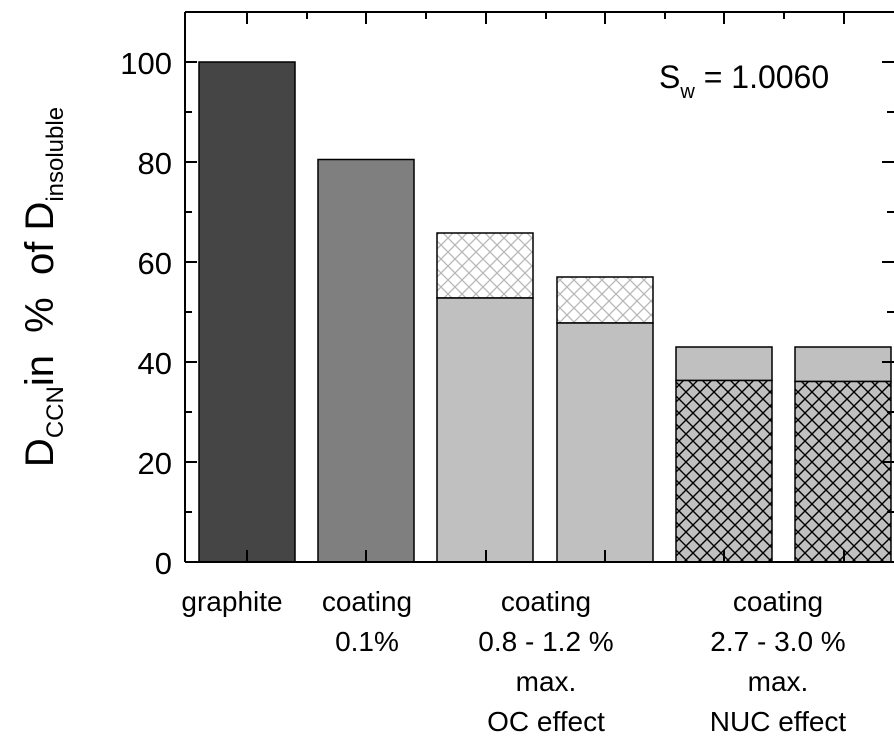 This screenshot has width=894, height=737. Describe the element at coordinates (778, 721) in the screenshot. I see `category-label-line: NUC effect` at that location.